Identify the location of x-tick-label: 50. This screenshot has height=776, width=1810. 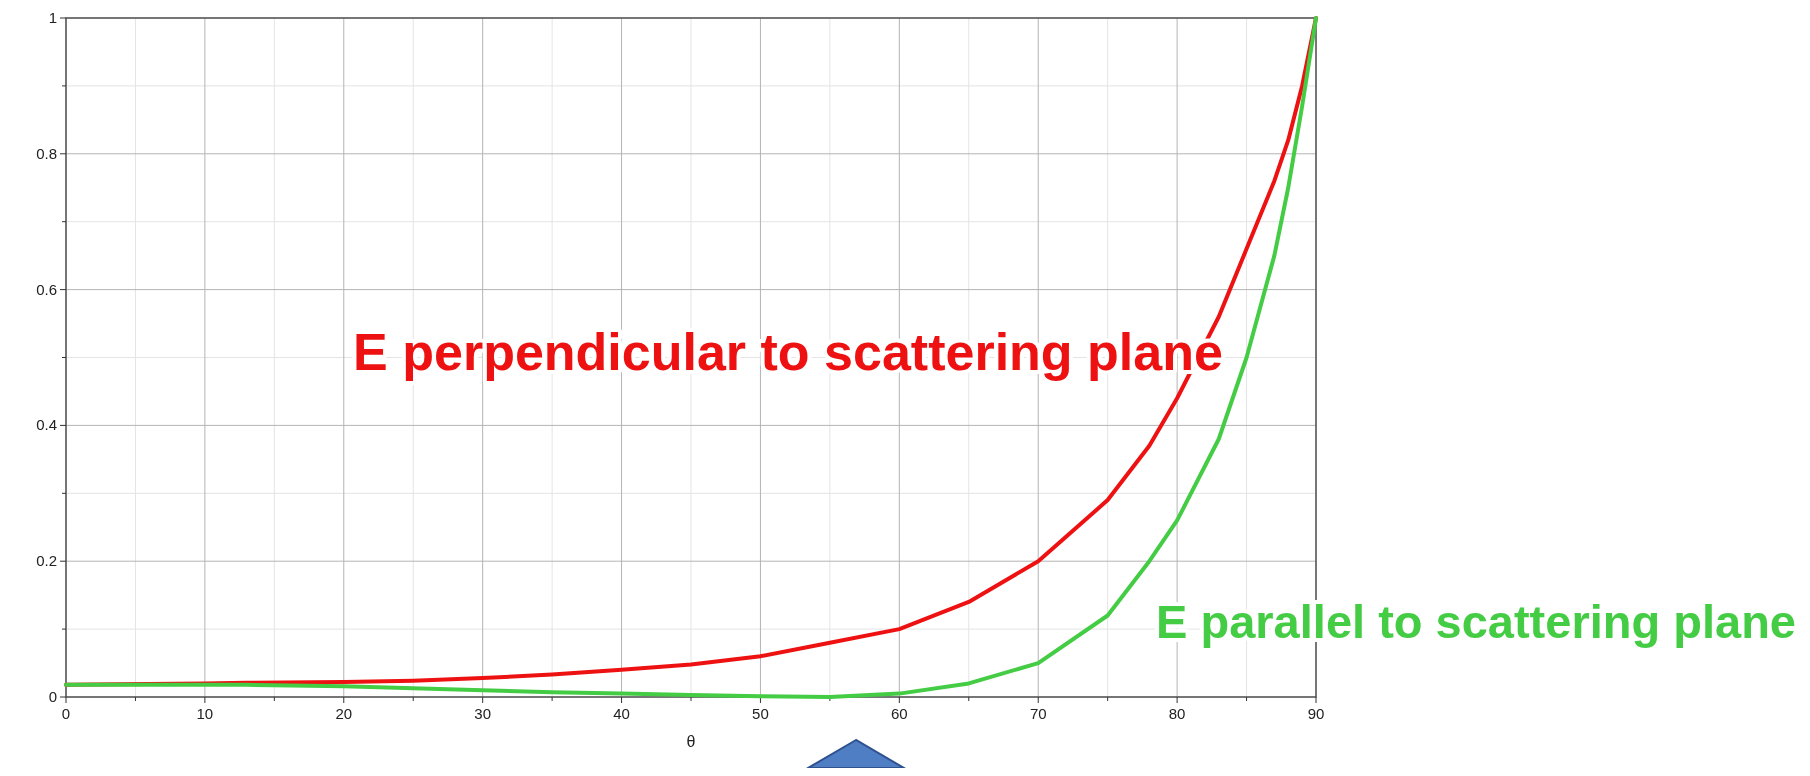
(760, 713).